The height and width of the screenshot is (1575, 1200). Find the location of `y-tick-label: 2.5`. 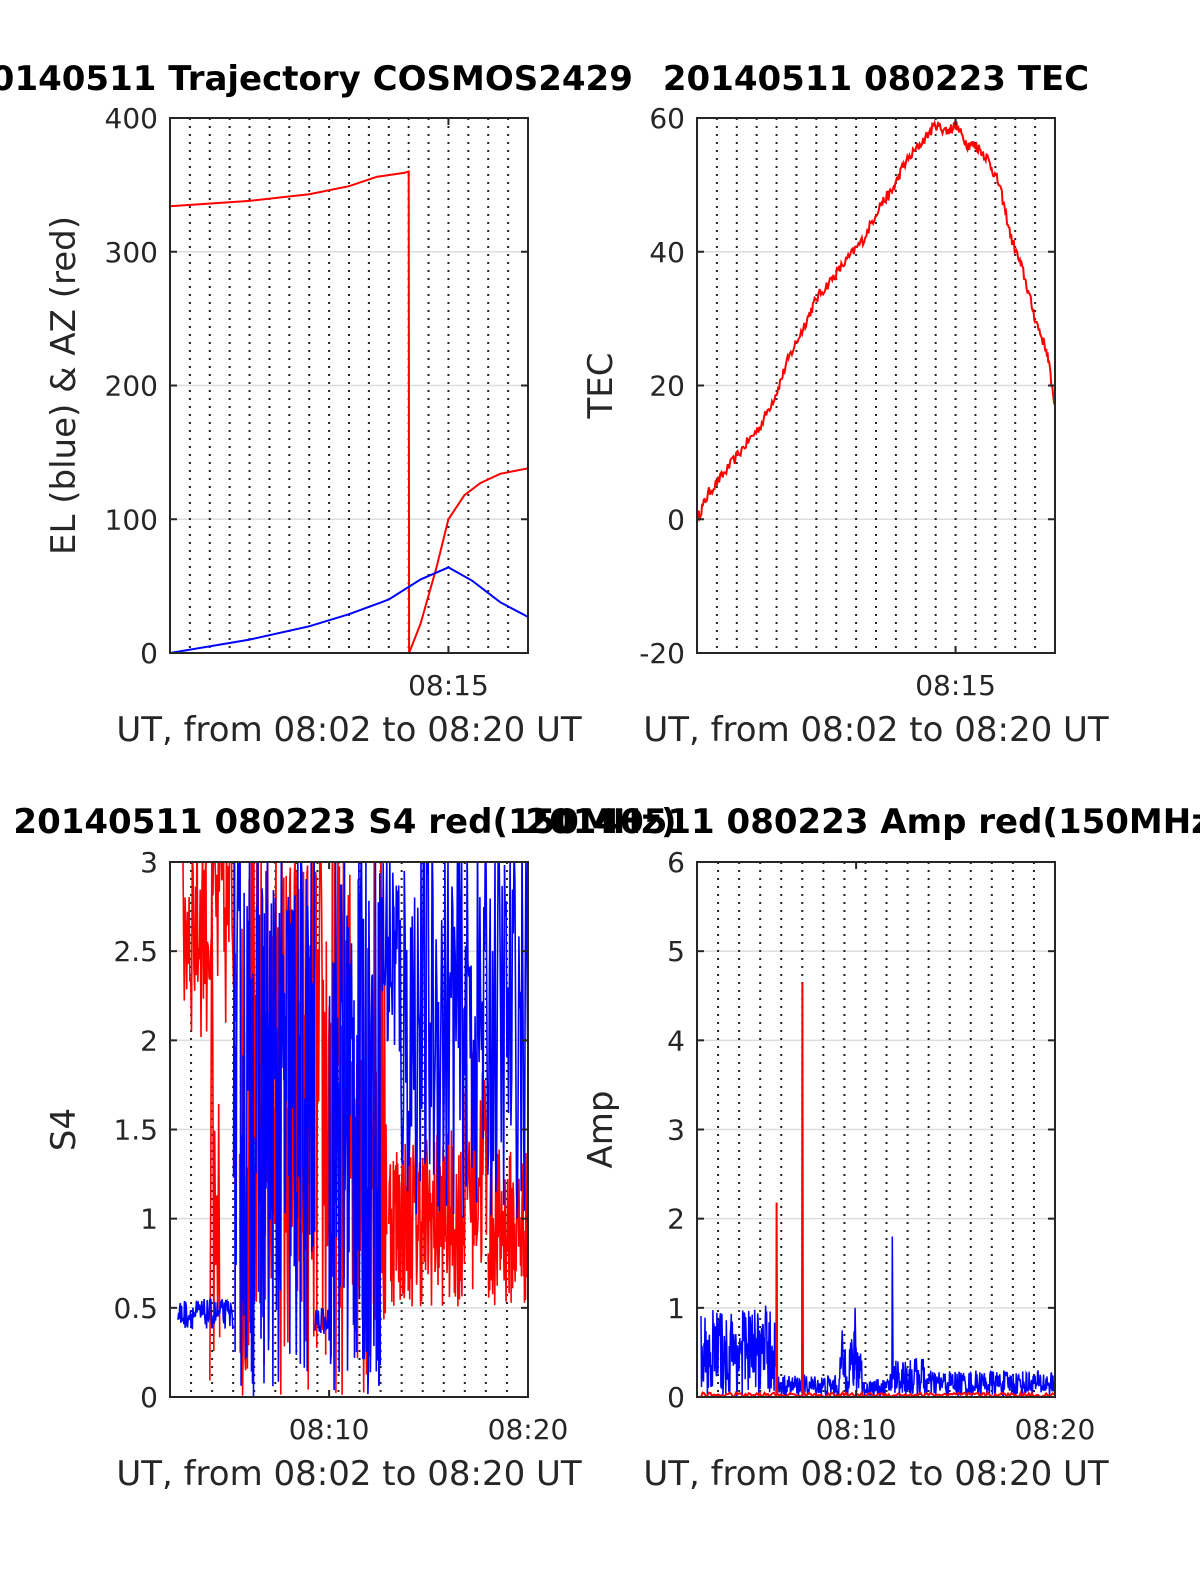

y-tick-label: 2.5 is located at coordinates (135, 951).